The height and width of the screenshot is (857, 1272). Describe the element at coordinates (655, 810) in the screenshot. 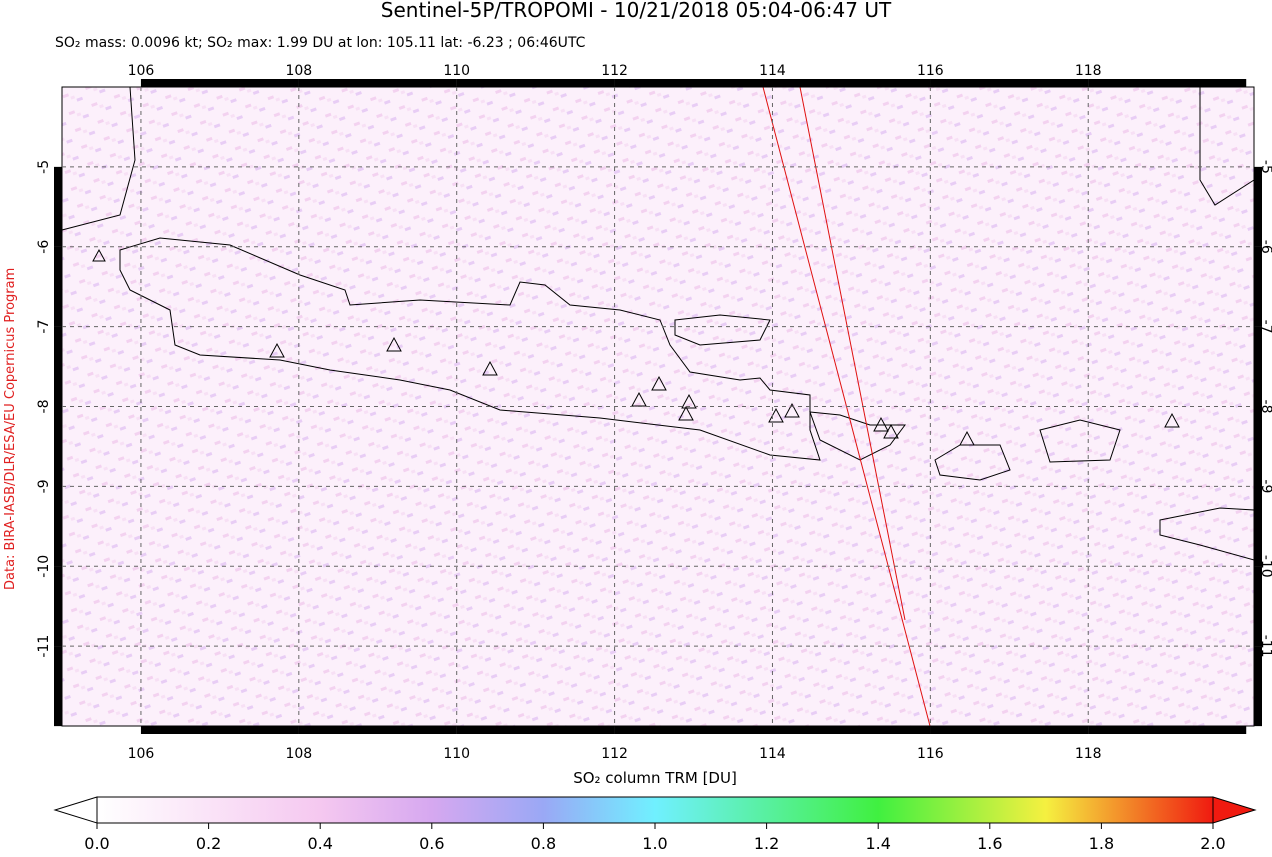

I see `colorbar` at that location.